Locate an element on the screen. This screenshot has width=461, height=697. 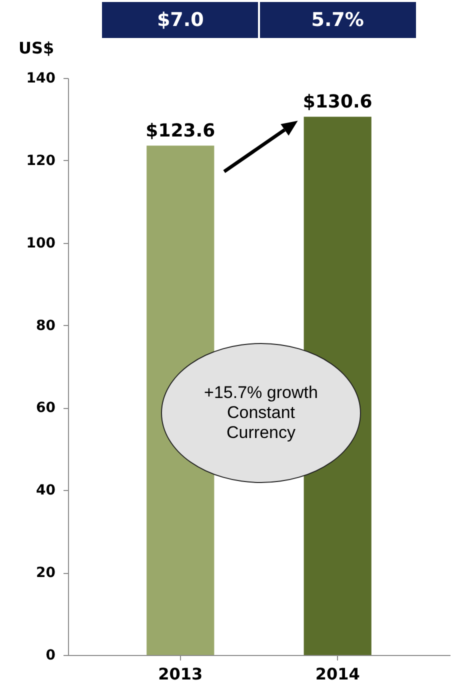
y-tick-label: 0 is located at coordinates (51, 656).